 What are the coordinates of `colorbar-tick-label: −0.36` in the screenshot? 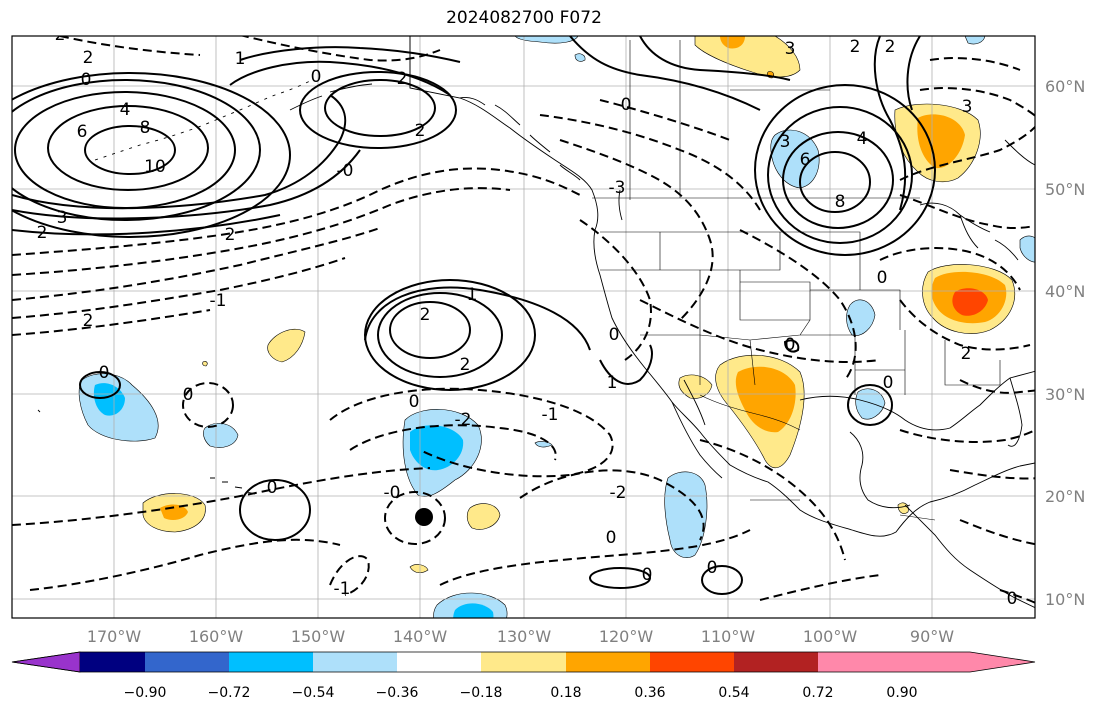 It's located at (397, 693).